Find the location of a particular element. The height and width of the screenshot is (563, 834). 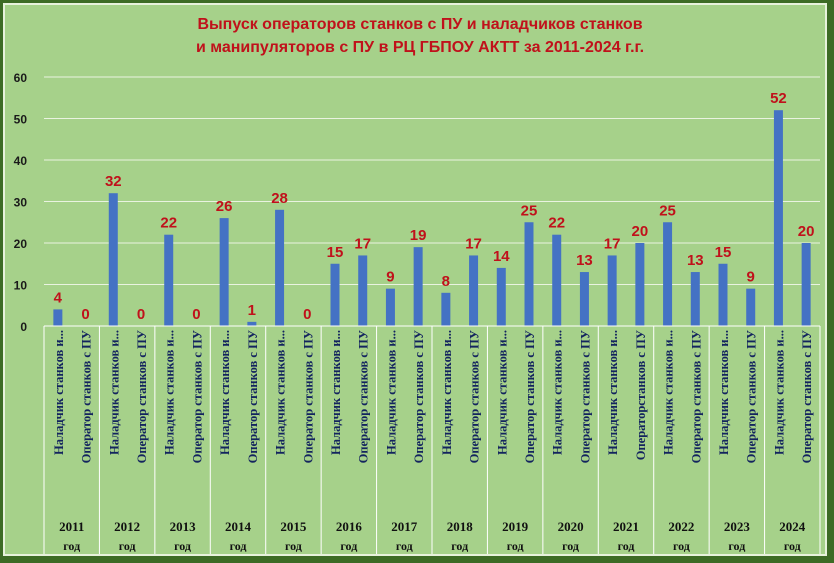

group-year-label: 2012 is located at coordinates (127, 526).